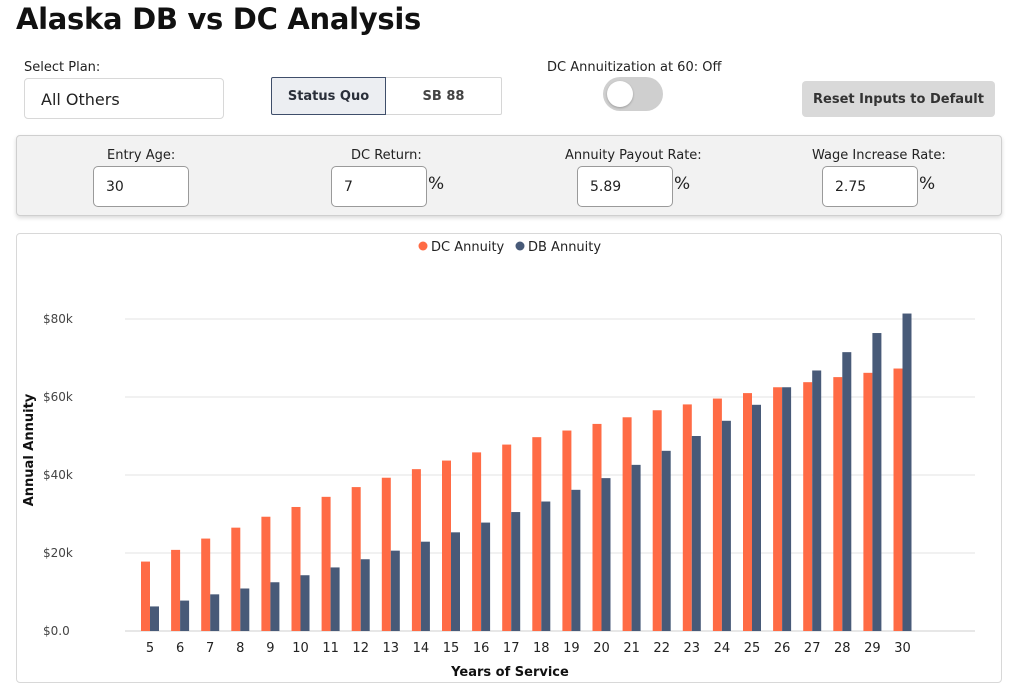 The width and height of the screenshot is (1012, 691). Describe the element at coordinates (722, 648) in the screenshot. I see `x-tick-label: 24` at that location.